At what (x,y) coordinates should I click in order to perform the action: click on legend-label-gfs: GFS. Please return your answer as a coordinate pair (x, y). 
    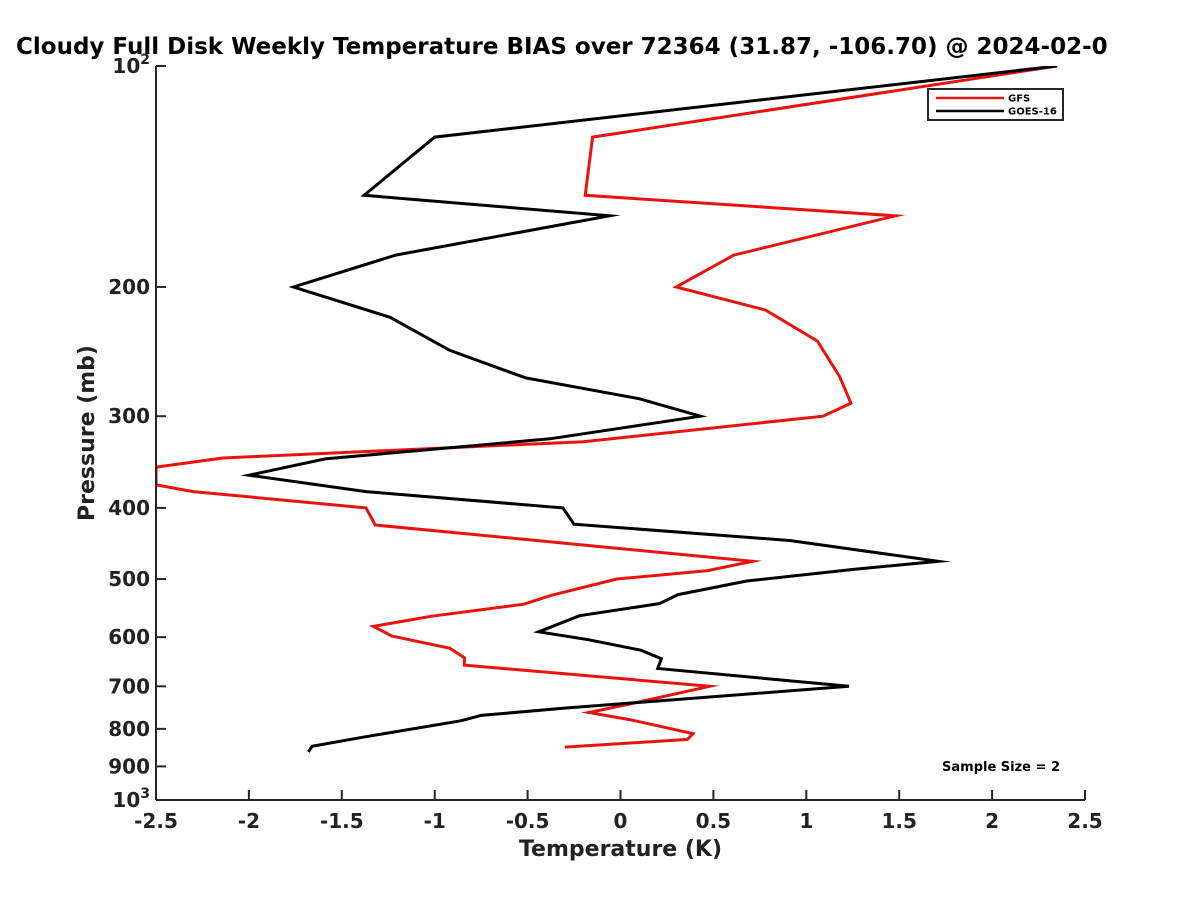
    Looking at the image, I should click on (1019, 99).